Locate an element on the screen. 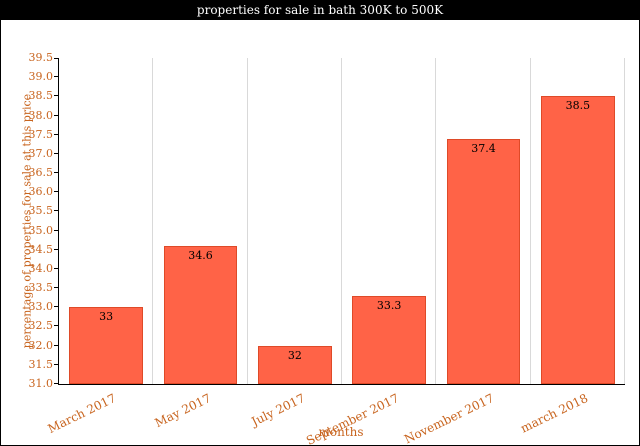 The image size is (640, 446). bar-value-label: 37.4 is located at coordinates (483, 148).